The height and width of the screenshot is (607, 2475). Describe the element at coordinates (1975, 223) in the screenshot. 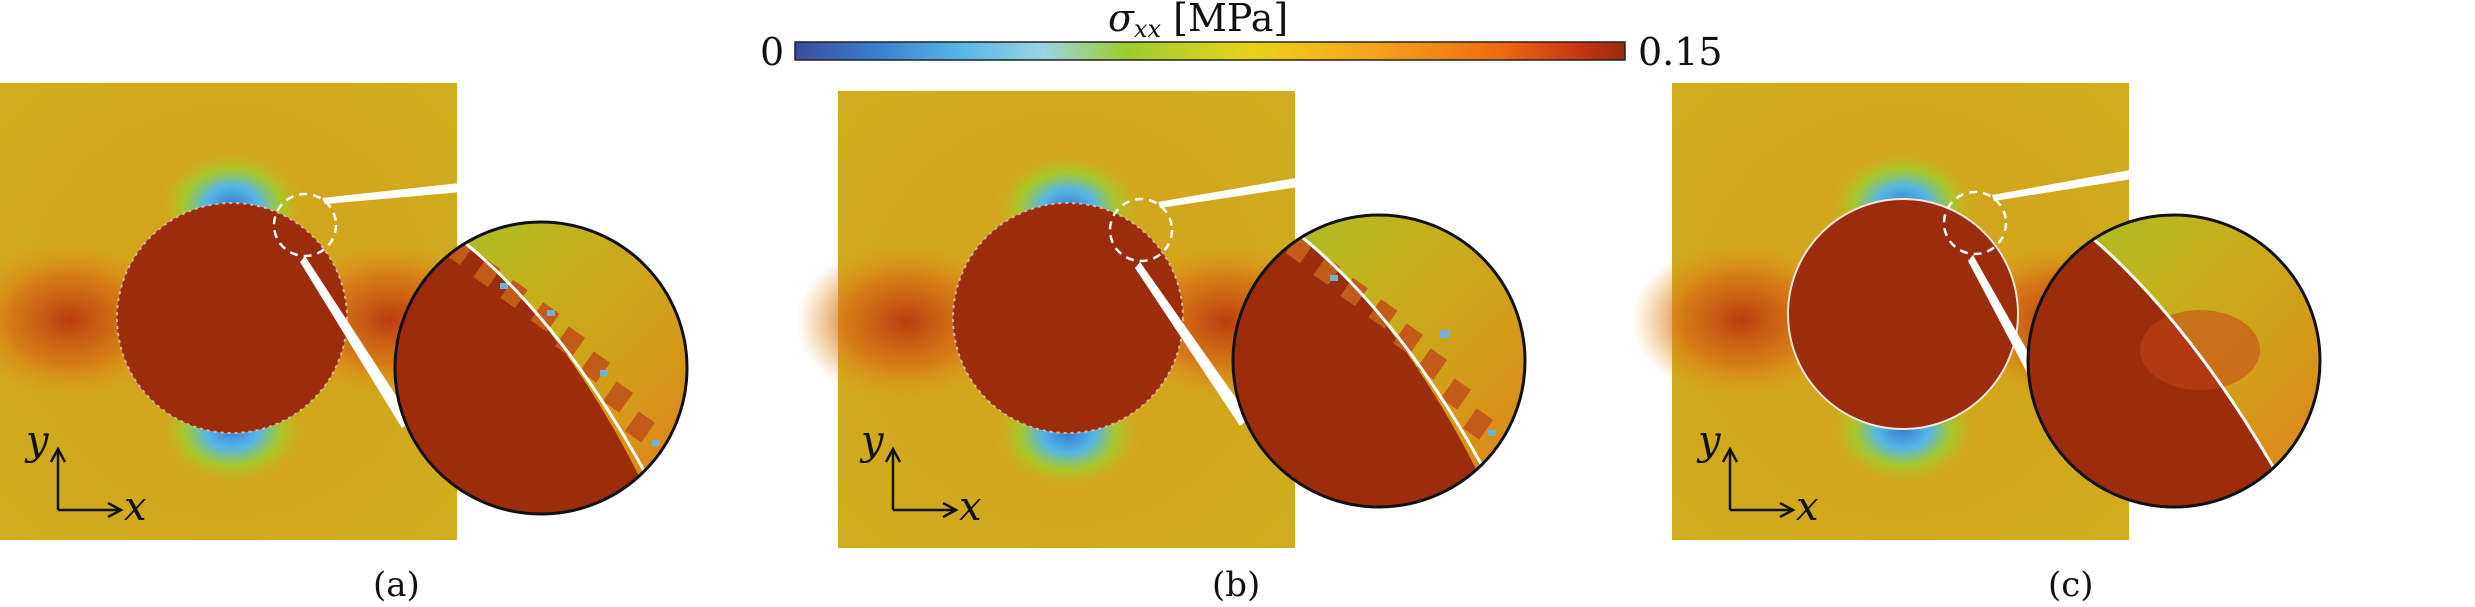

I see `detail-marker-c` at that location.